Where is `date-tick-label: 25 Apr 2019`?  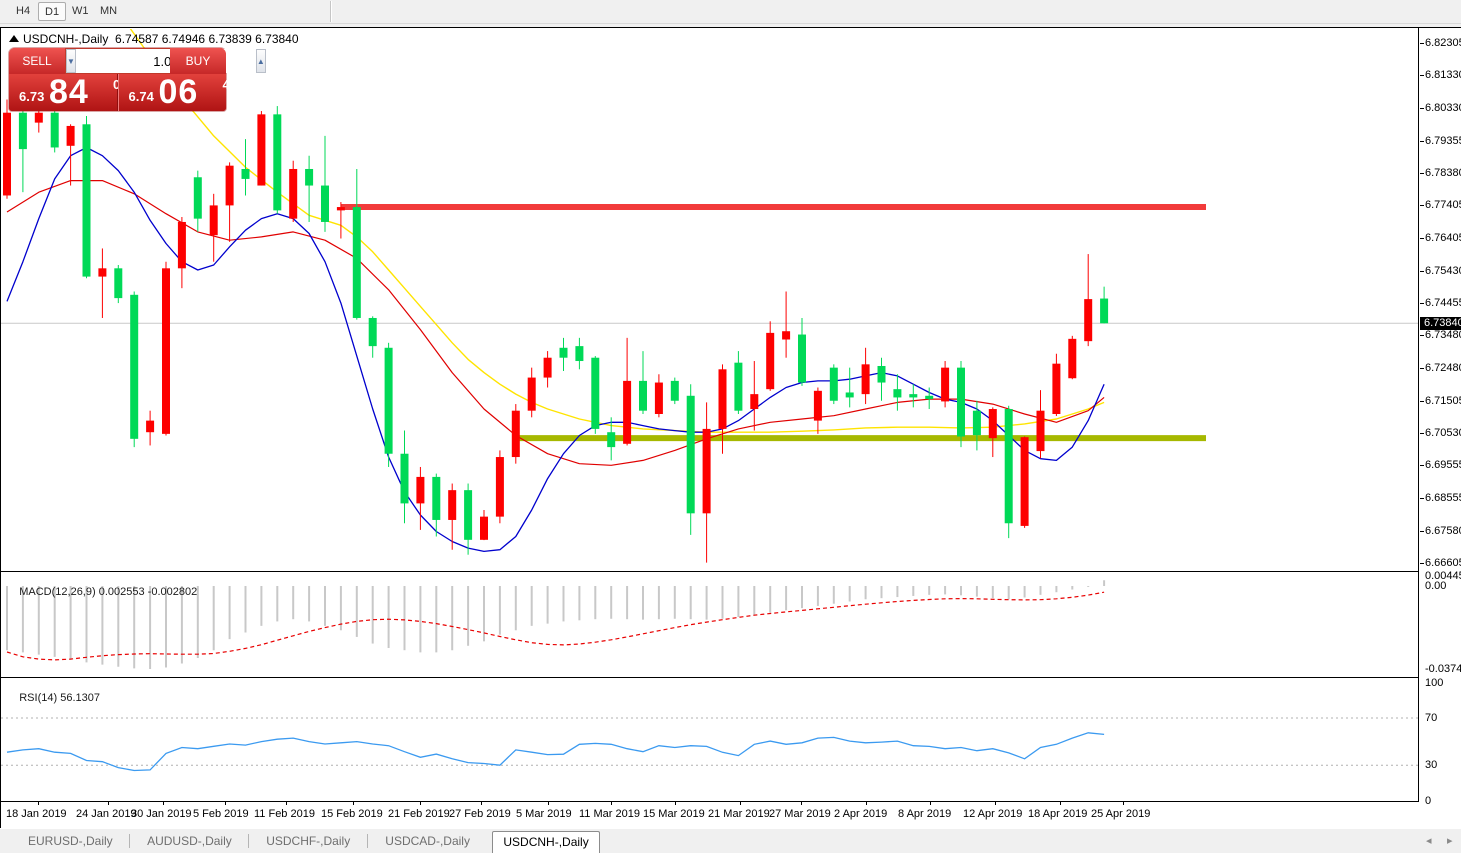 date-tick-label: 25 Apr 2019 is located at coordinates (1121, 814).